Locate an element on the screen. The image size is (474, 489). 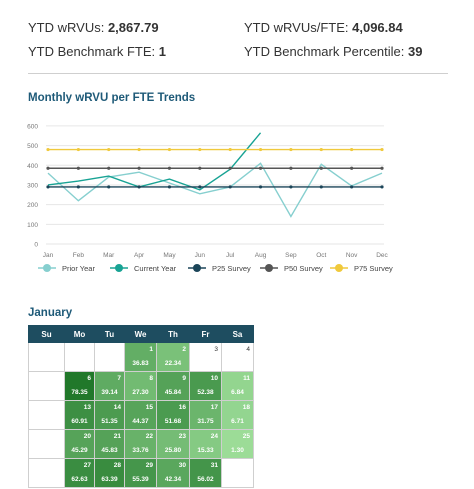
calendar-weekday-header: Sa is located at coordinates (237, 334).